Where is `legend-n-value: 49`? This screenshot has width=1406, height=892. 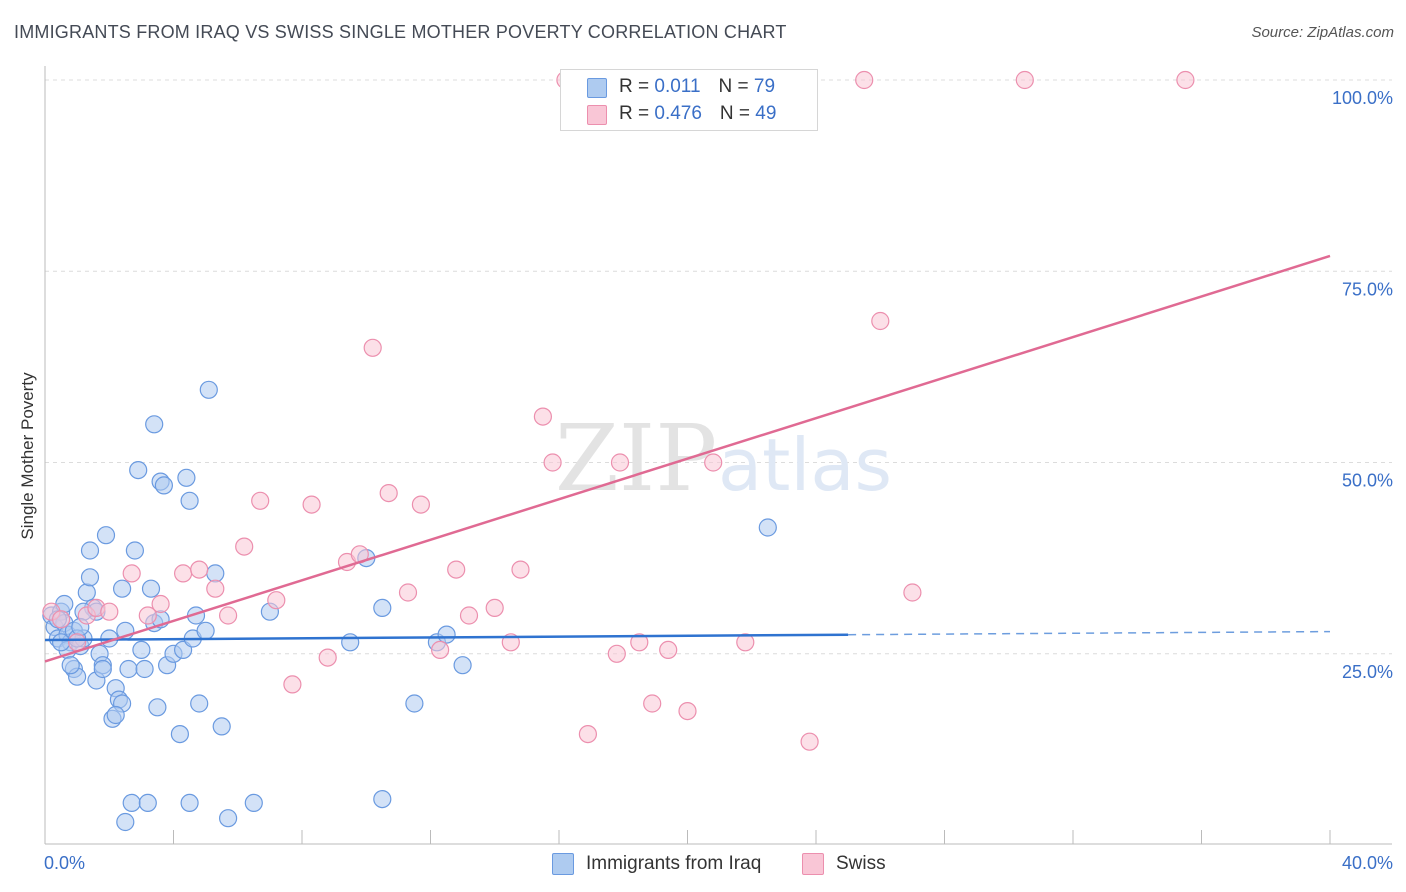 legend-n-value: 49 is located at coordinates (766, 113).